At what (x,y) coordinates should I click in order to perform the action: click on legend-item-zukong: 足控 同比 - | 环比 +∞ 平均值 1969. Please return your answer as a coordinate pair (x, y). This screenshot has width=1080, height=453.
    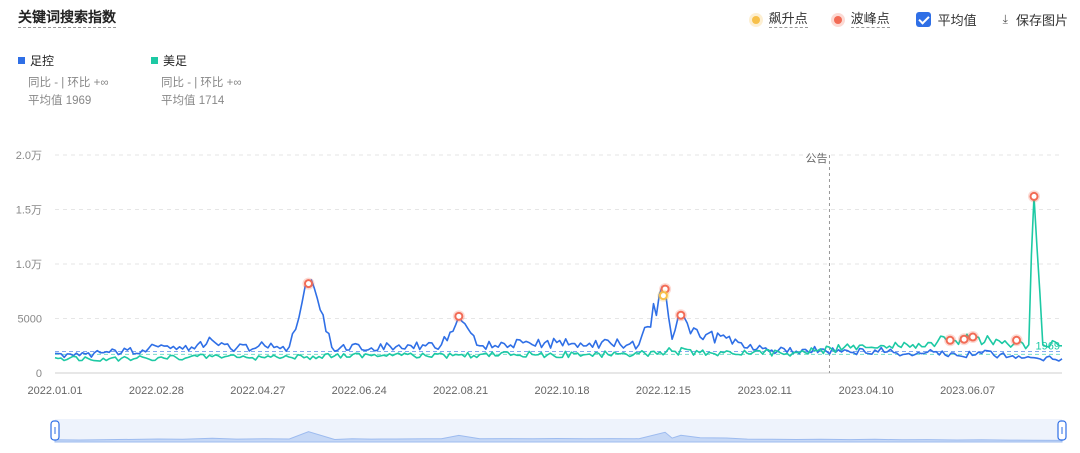
    Looking at the image, I should click on (63, 81).